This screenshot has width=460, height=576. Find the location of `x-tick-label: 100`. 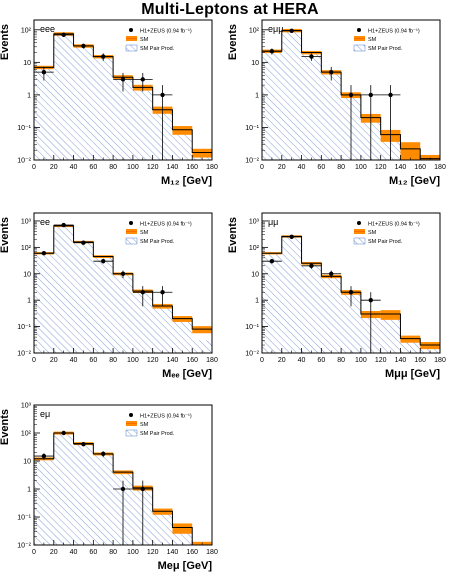

x-tick-label: 100 is located at coordinates (133, 167).